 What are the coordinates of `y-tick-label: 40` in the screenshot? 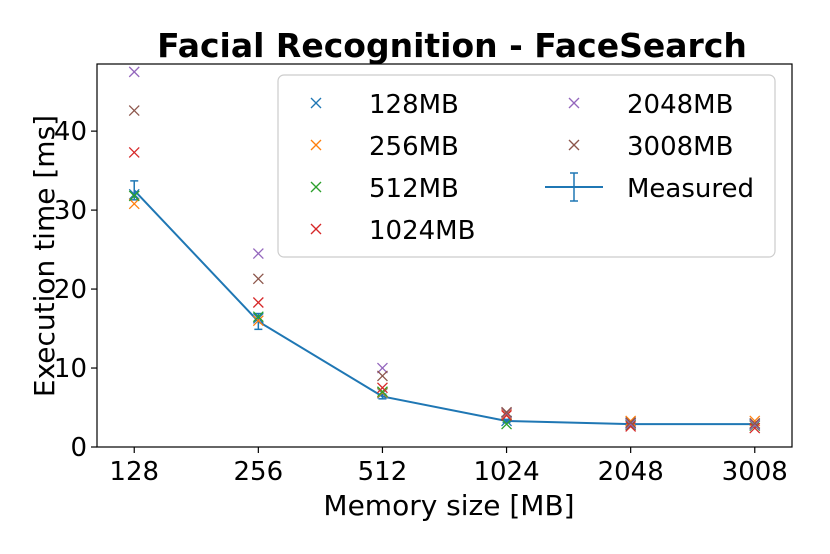 It's located at (70, 132).